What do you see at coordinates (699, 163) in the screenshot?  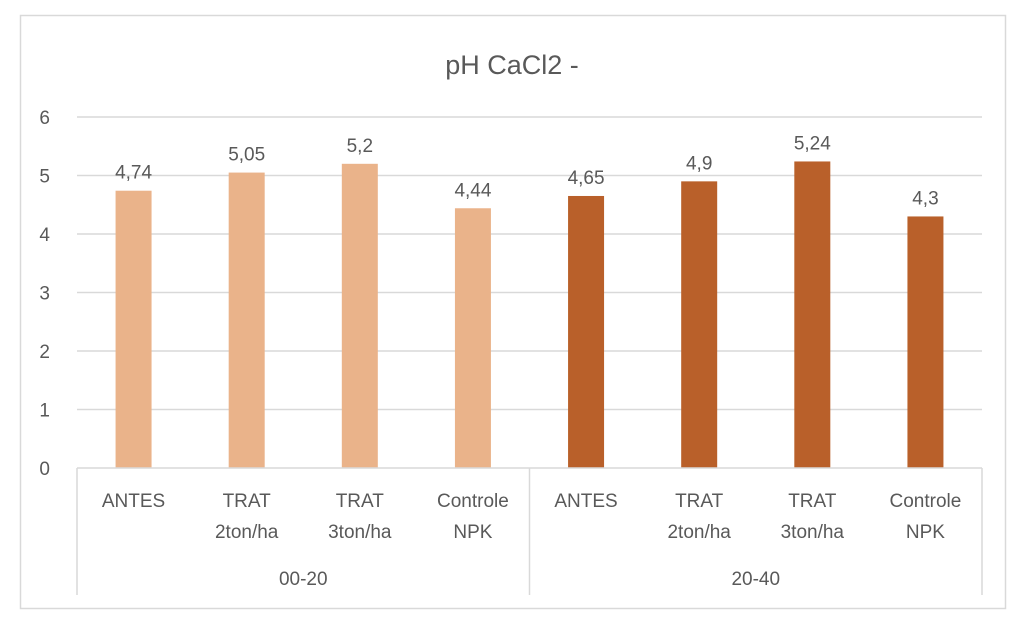 I see `data-label: 4,9` at bounding box center [699, 163].